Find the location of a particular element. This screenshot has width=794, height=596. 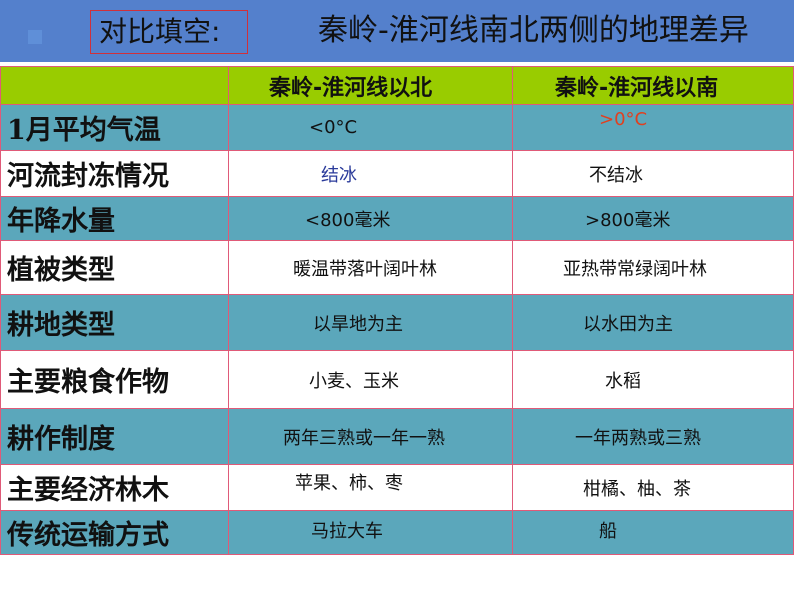

row-label: 主要经济林木 is located at coordinates (114, 487).